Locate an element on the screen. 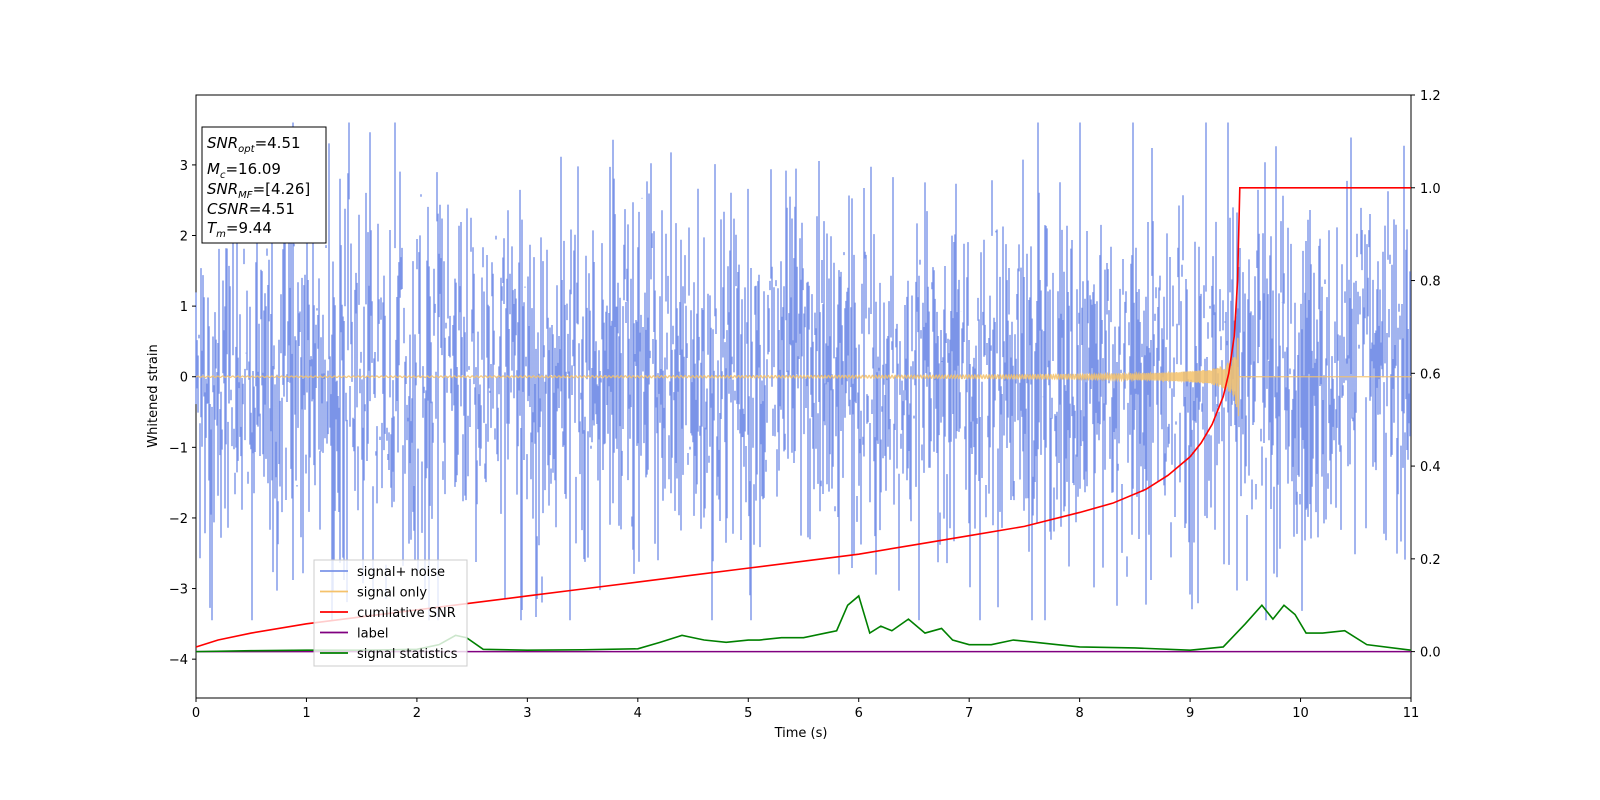 This screenshot has width=1600, height=800. y-tick-label: 1 is located at coordinates (184, 307).